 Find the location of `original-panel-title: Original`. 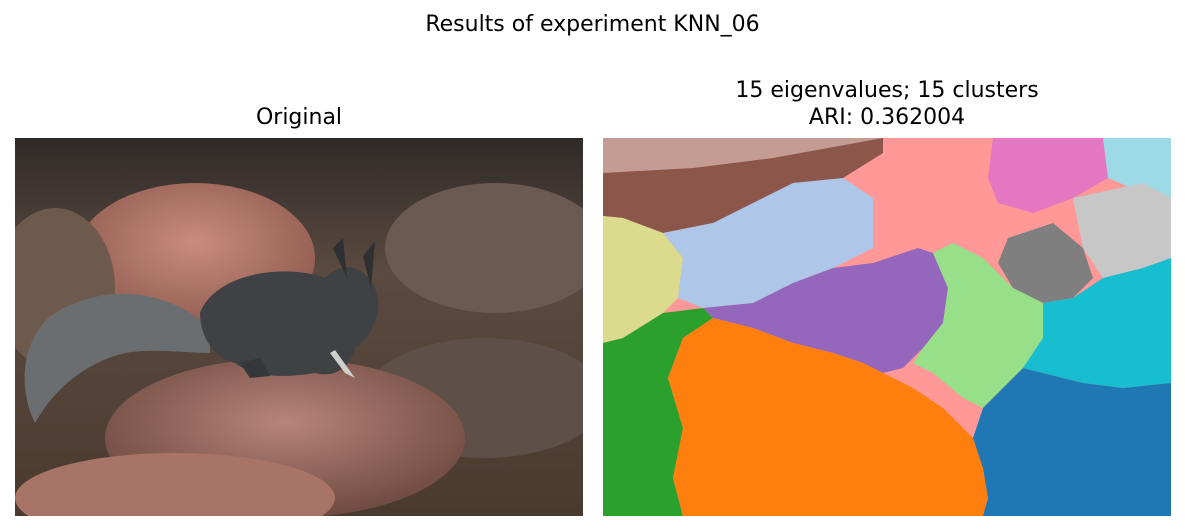

original-panel-title: Original is located at coordinates (299, 117).